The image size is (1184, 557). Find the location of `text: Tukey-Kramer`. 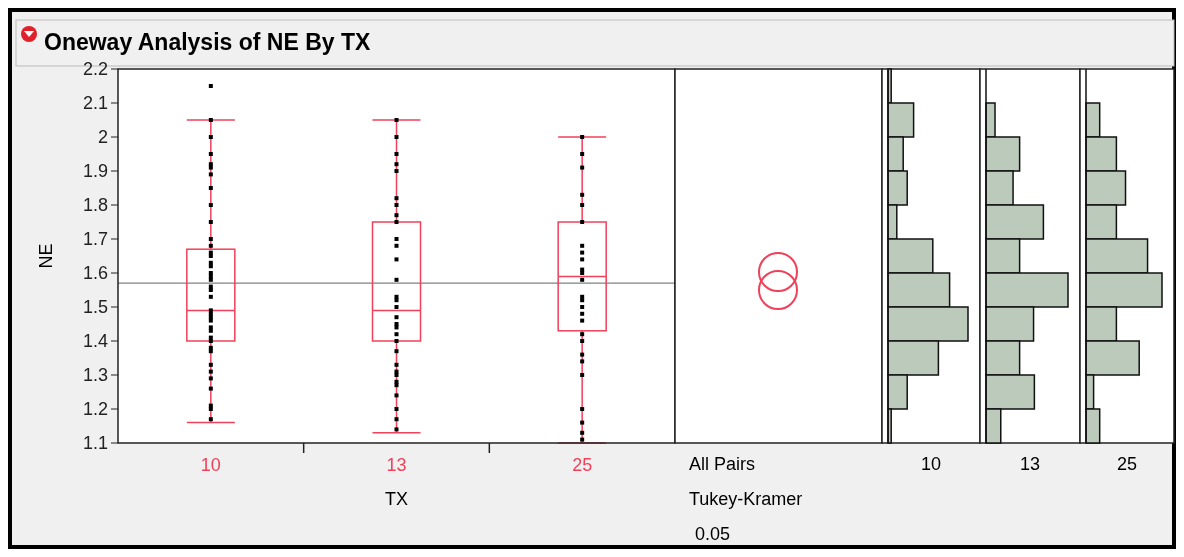

text: Tukey-Kramer is located at coordinates (746, 499).